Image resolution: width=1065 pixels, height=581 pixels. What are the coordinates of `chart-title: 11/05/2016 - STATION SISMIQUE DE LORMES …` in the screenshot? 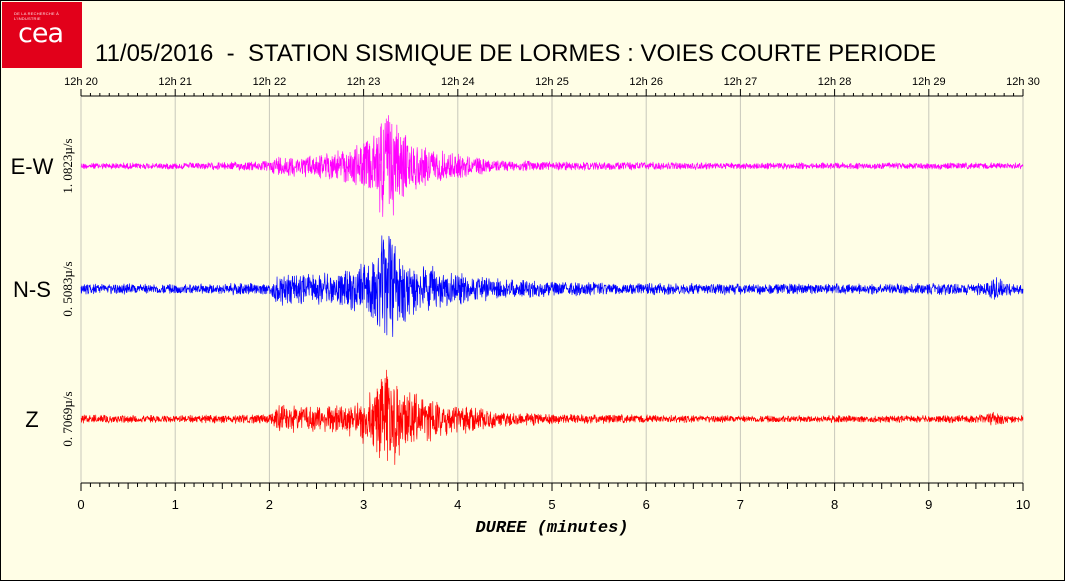 It's located at (516, 53).